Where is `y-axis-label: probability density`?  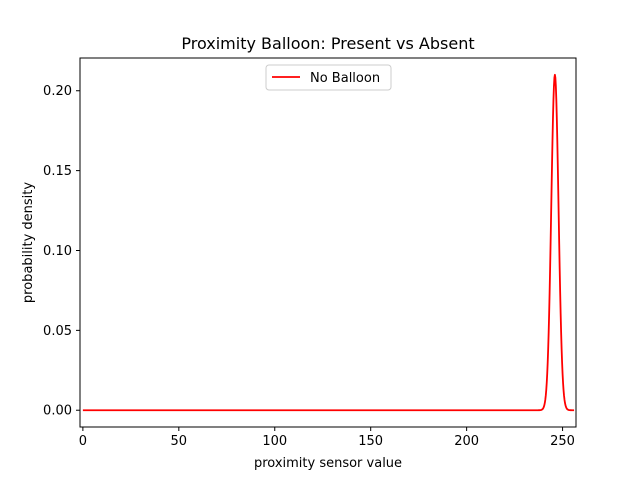 y-axis-label: probability density is located at coordinates (28, 242).